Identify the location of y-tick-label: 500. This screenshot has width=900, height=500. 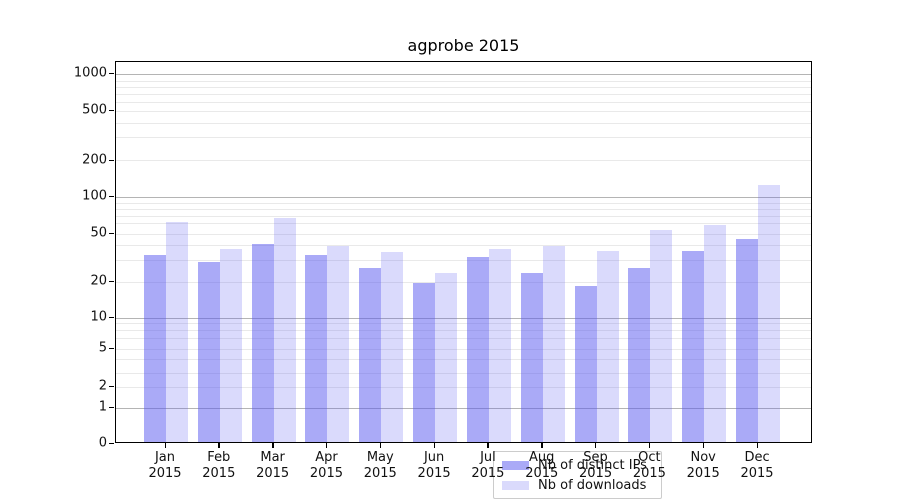
(94, 110).